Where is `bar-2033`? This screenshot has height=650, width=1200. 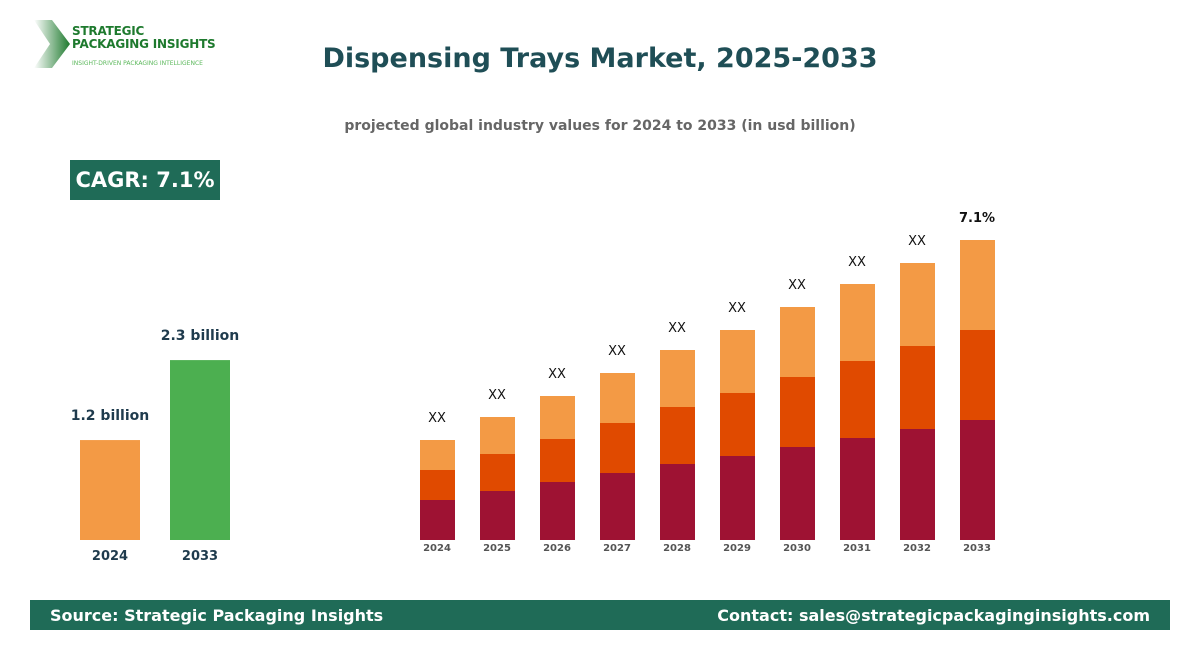
bar-2033 is located at coordinates (200, 450).